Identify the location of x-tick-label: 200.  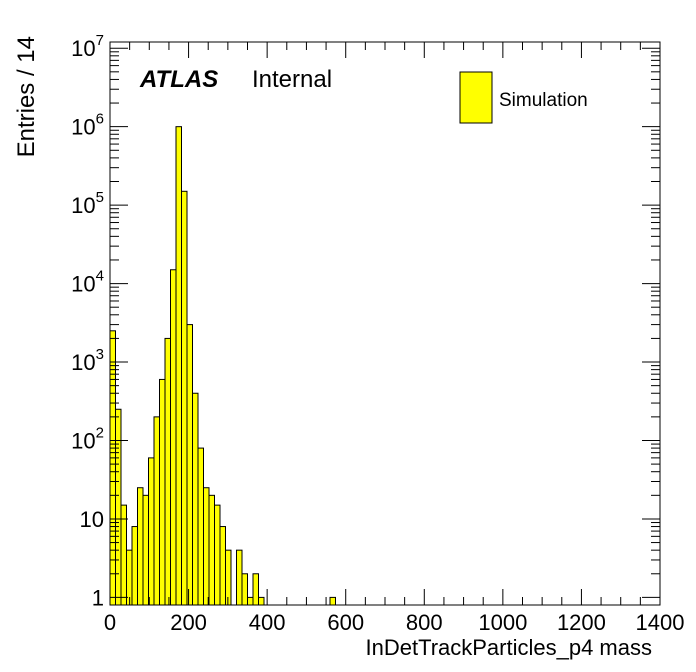
(188, 622).